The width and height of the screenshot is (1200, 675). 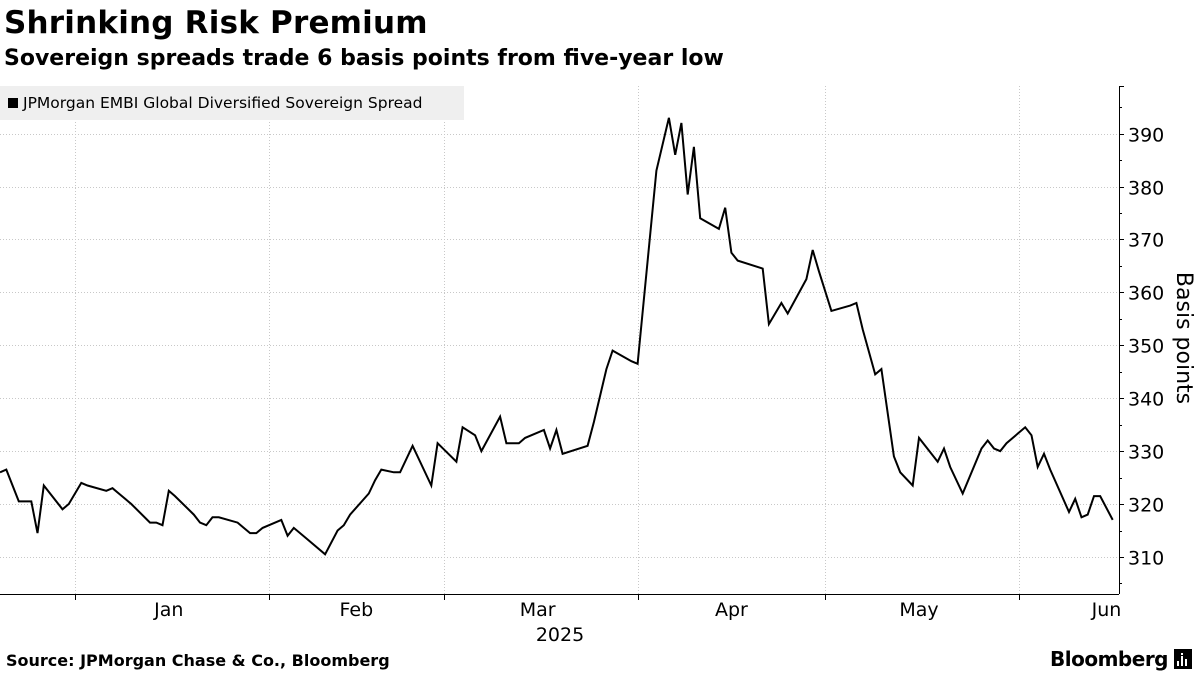 I want to click on y-tick-label: 320, so click(x=1146, y=506).